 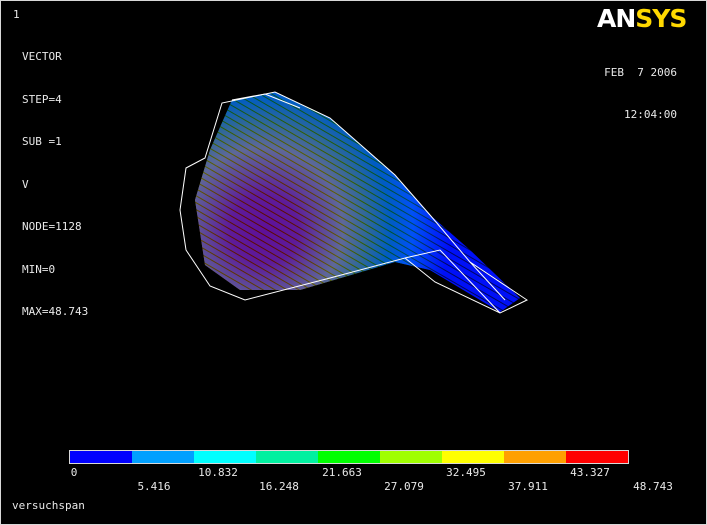 What do you see at coordinates (39, 269) in the screenshot?
I see `info-line-min: MIN=0` at bounding box center [39, 269].